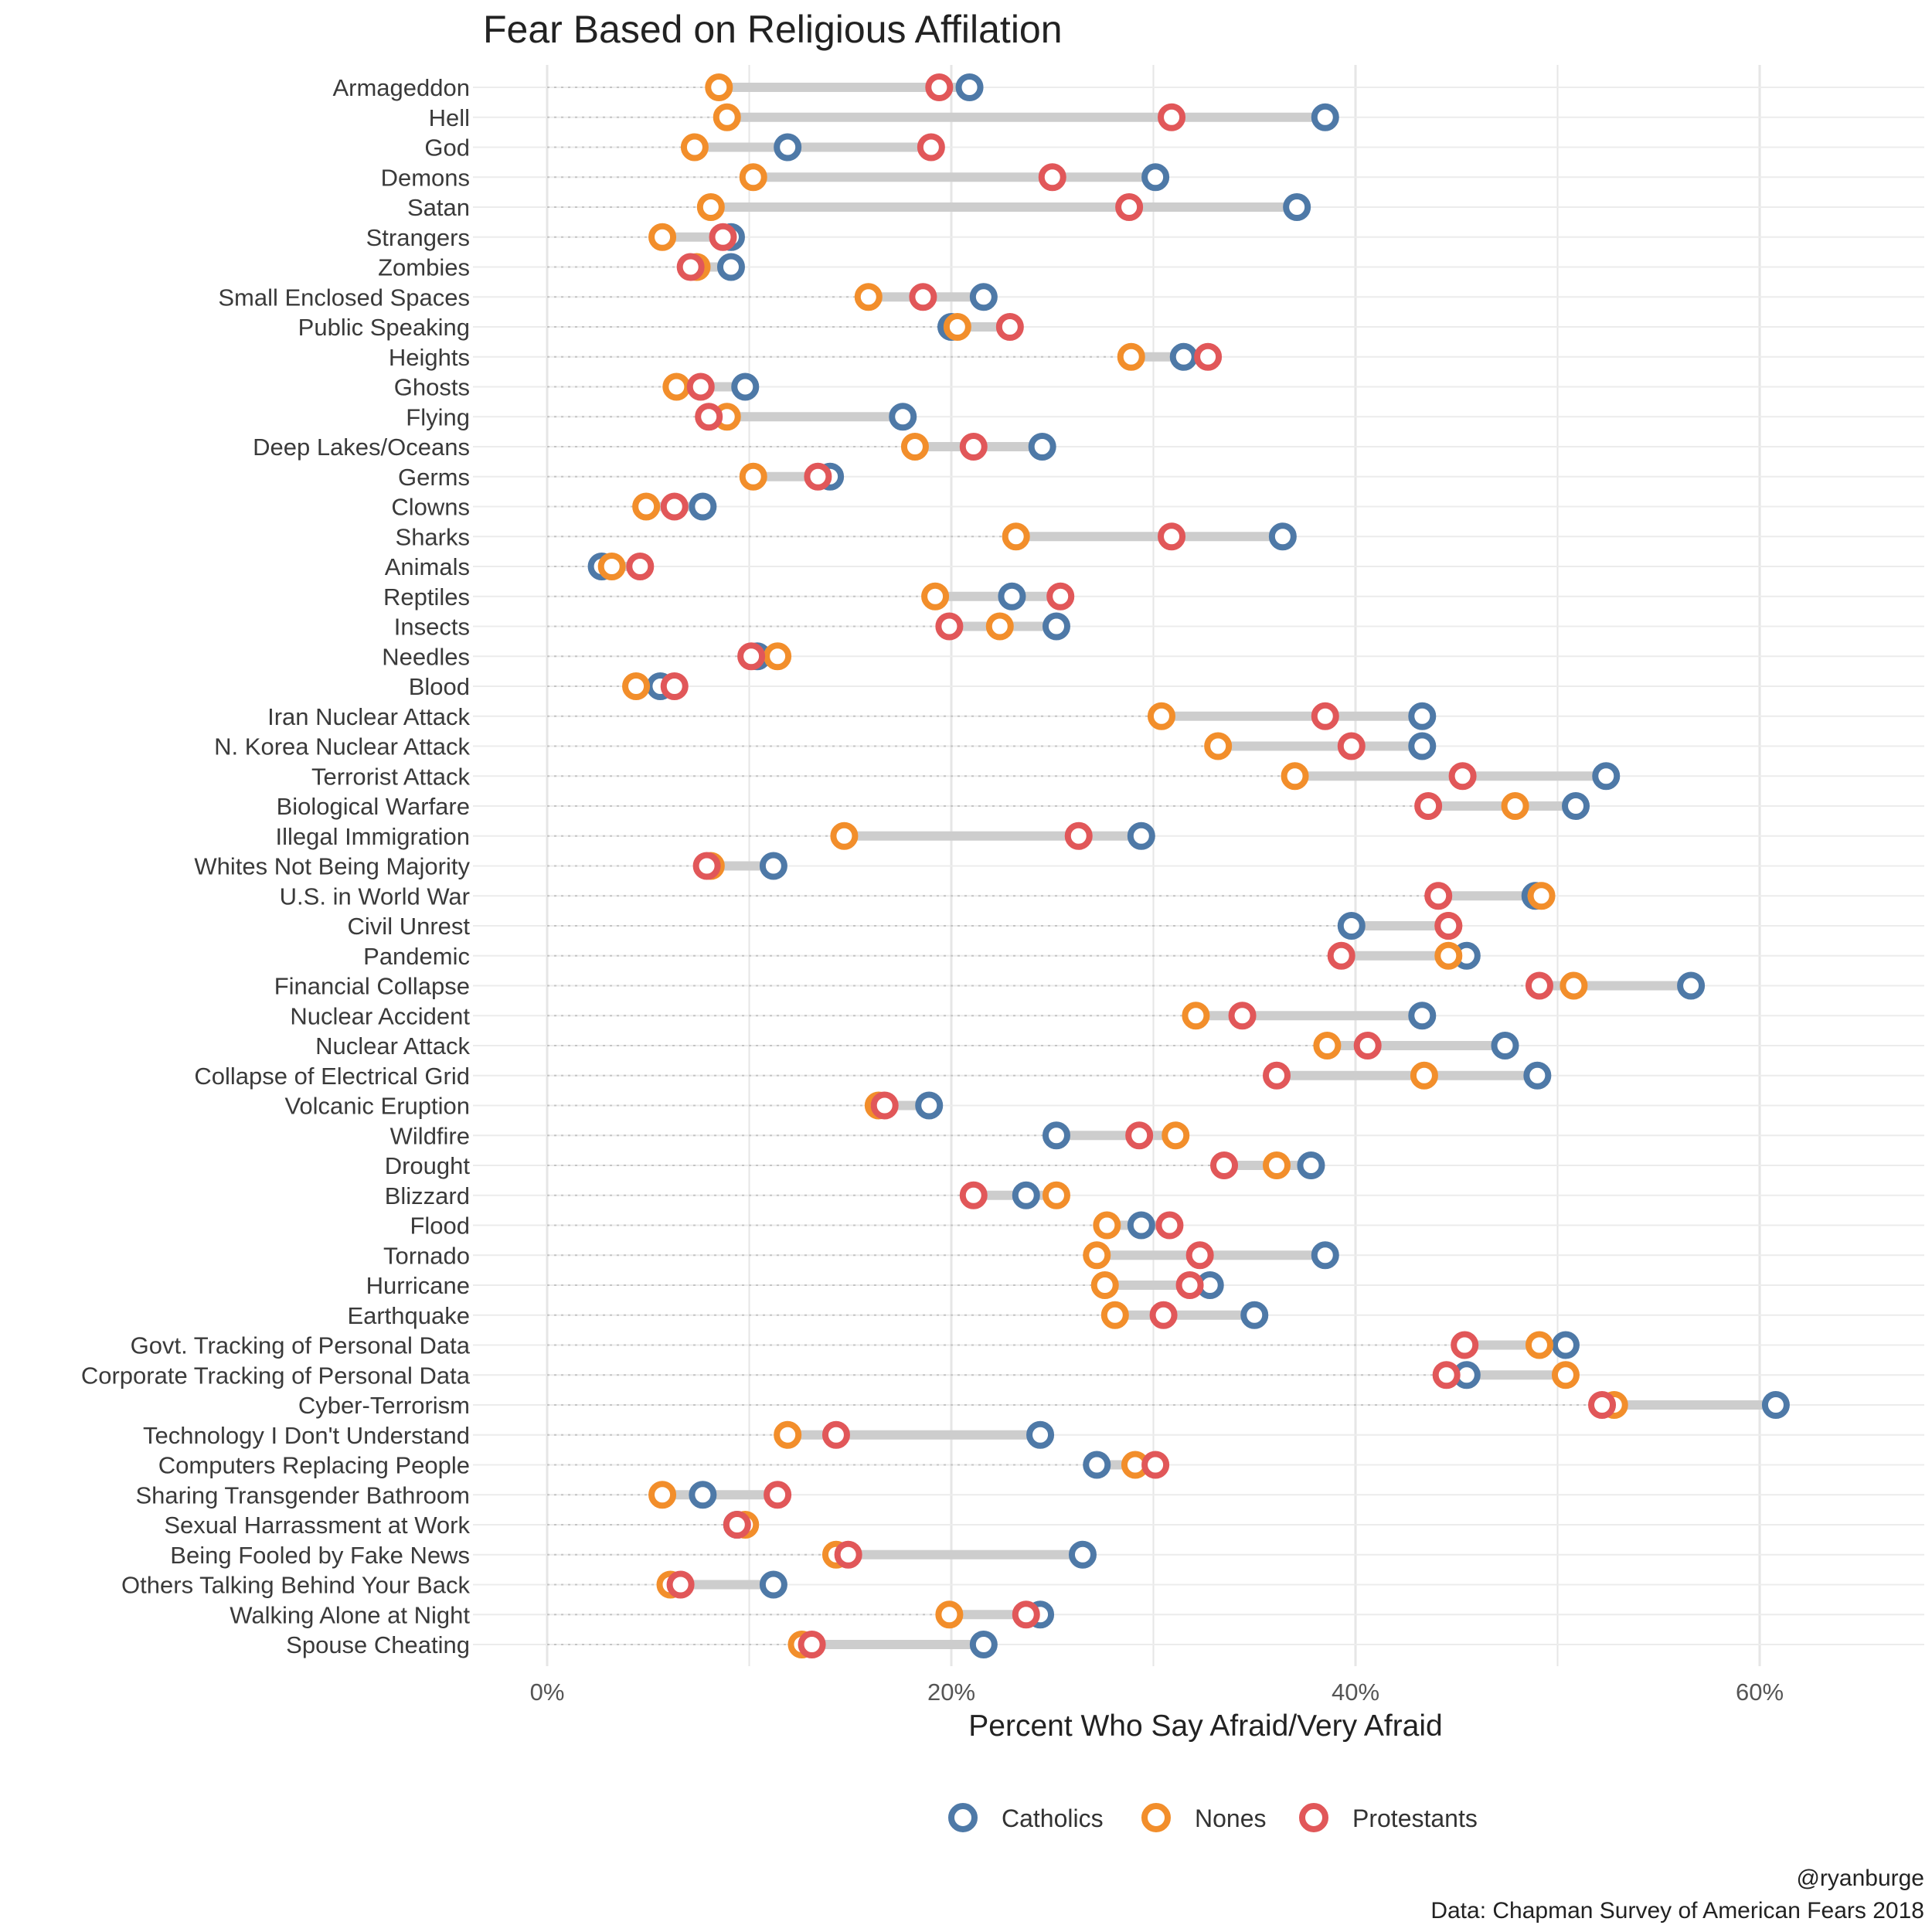  I want to click on category-label: Others Talking Behind Your Back, so click(296, 1586).